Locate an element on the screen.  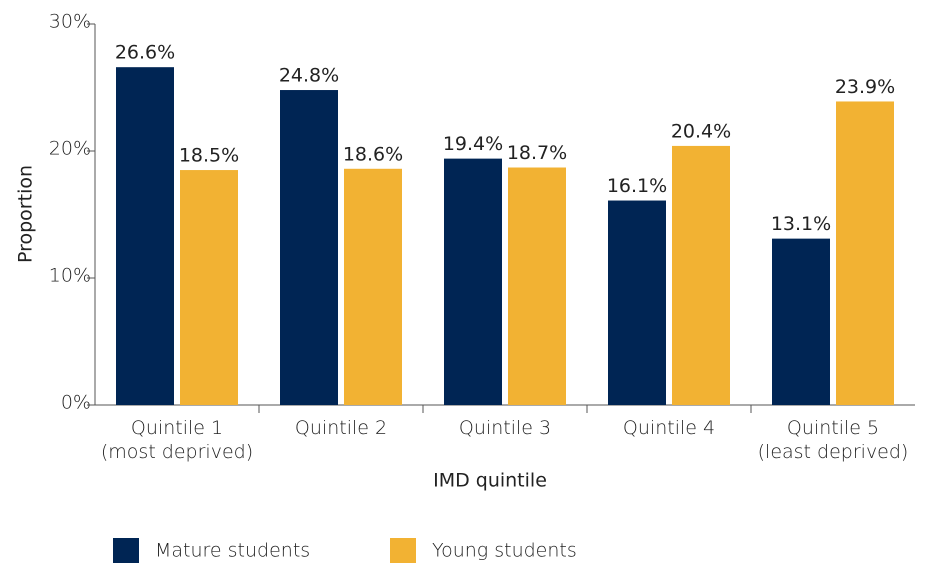
x-tick-label: Quintile 5 (least deprived) is located at coordinates (833, 440).